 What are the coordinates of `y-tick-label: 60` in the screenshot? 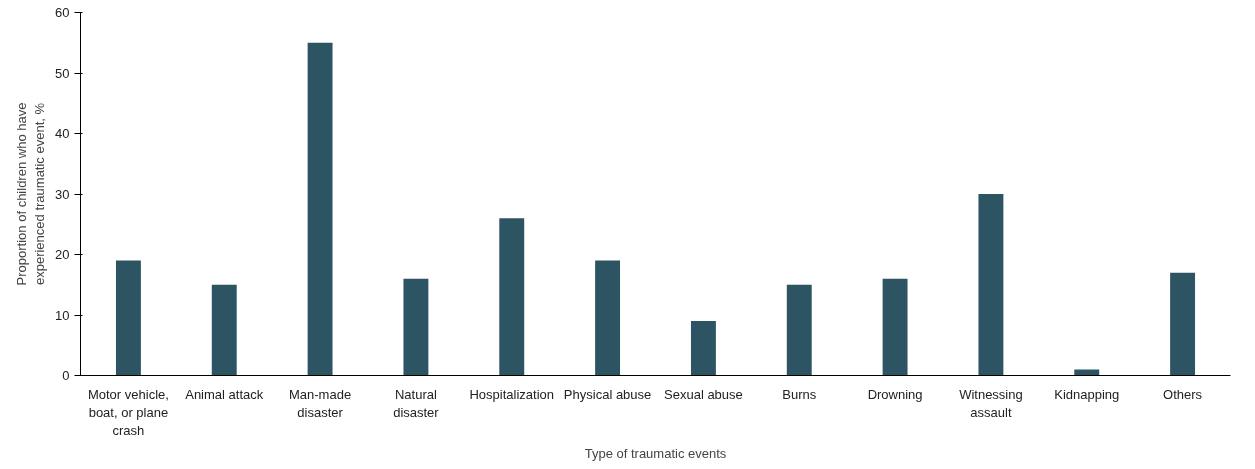 It's located at (62, 12).